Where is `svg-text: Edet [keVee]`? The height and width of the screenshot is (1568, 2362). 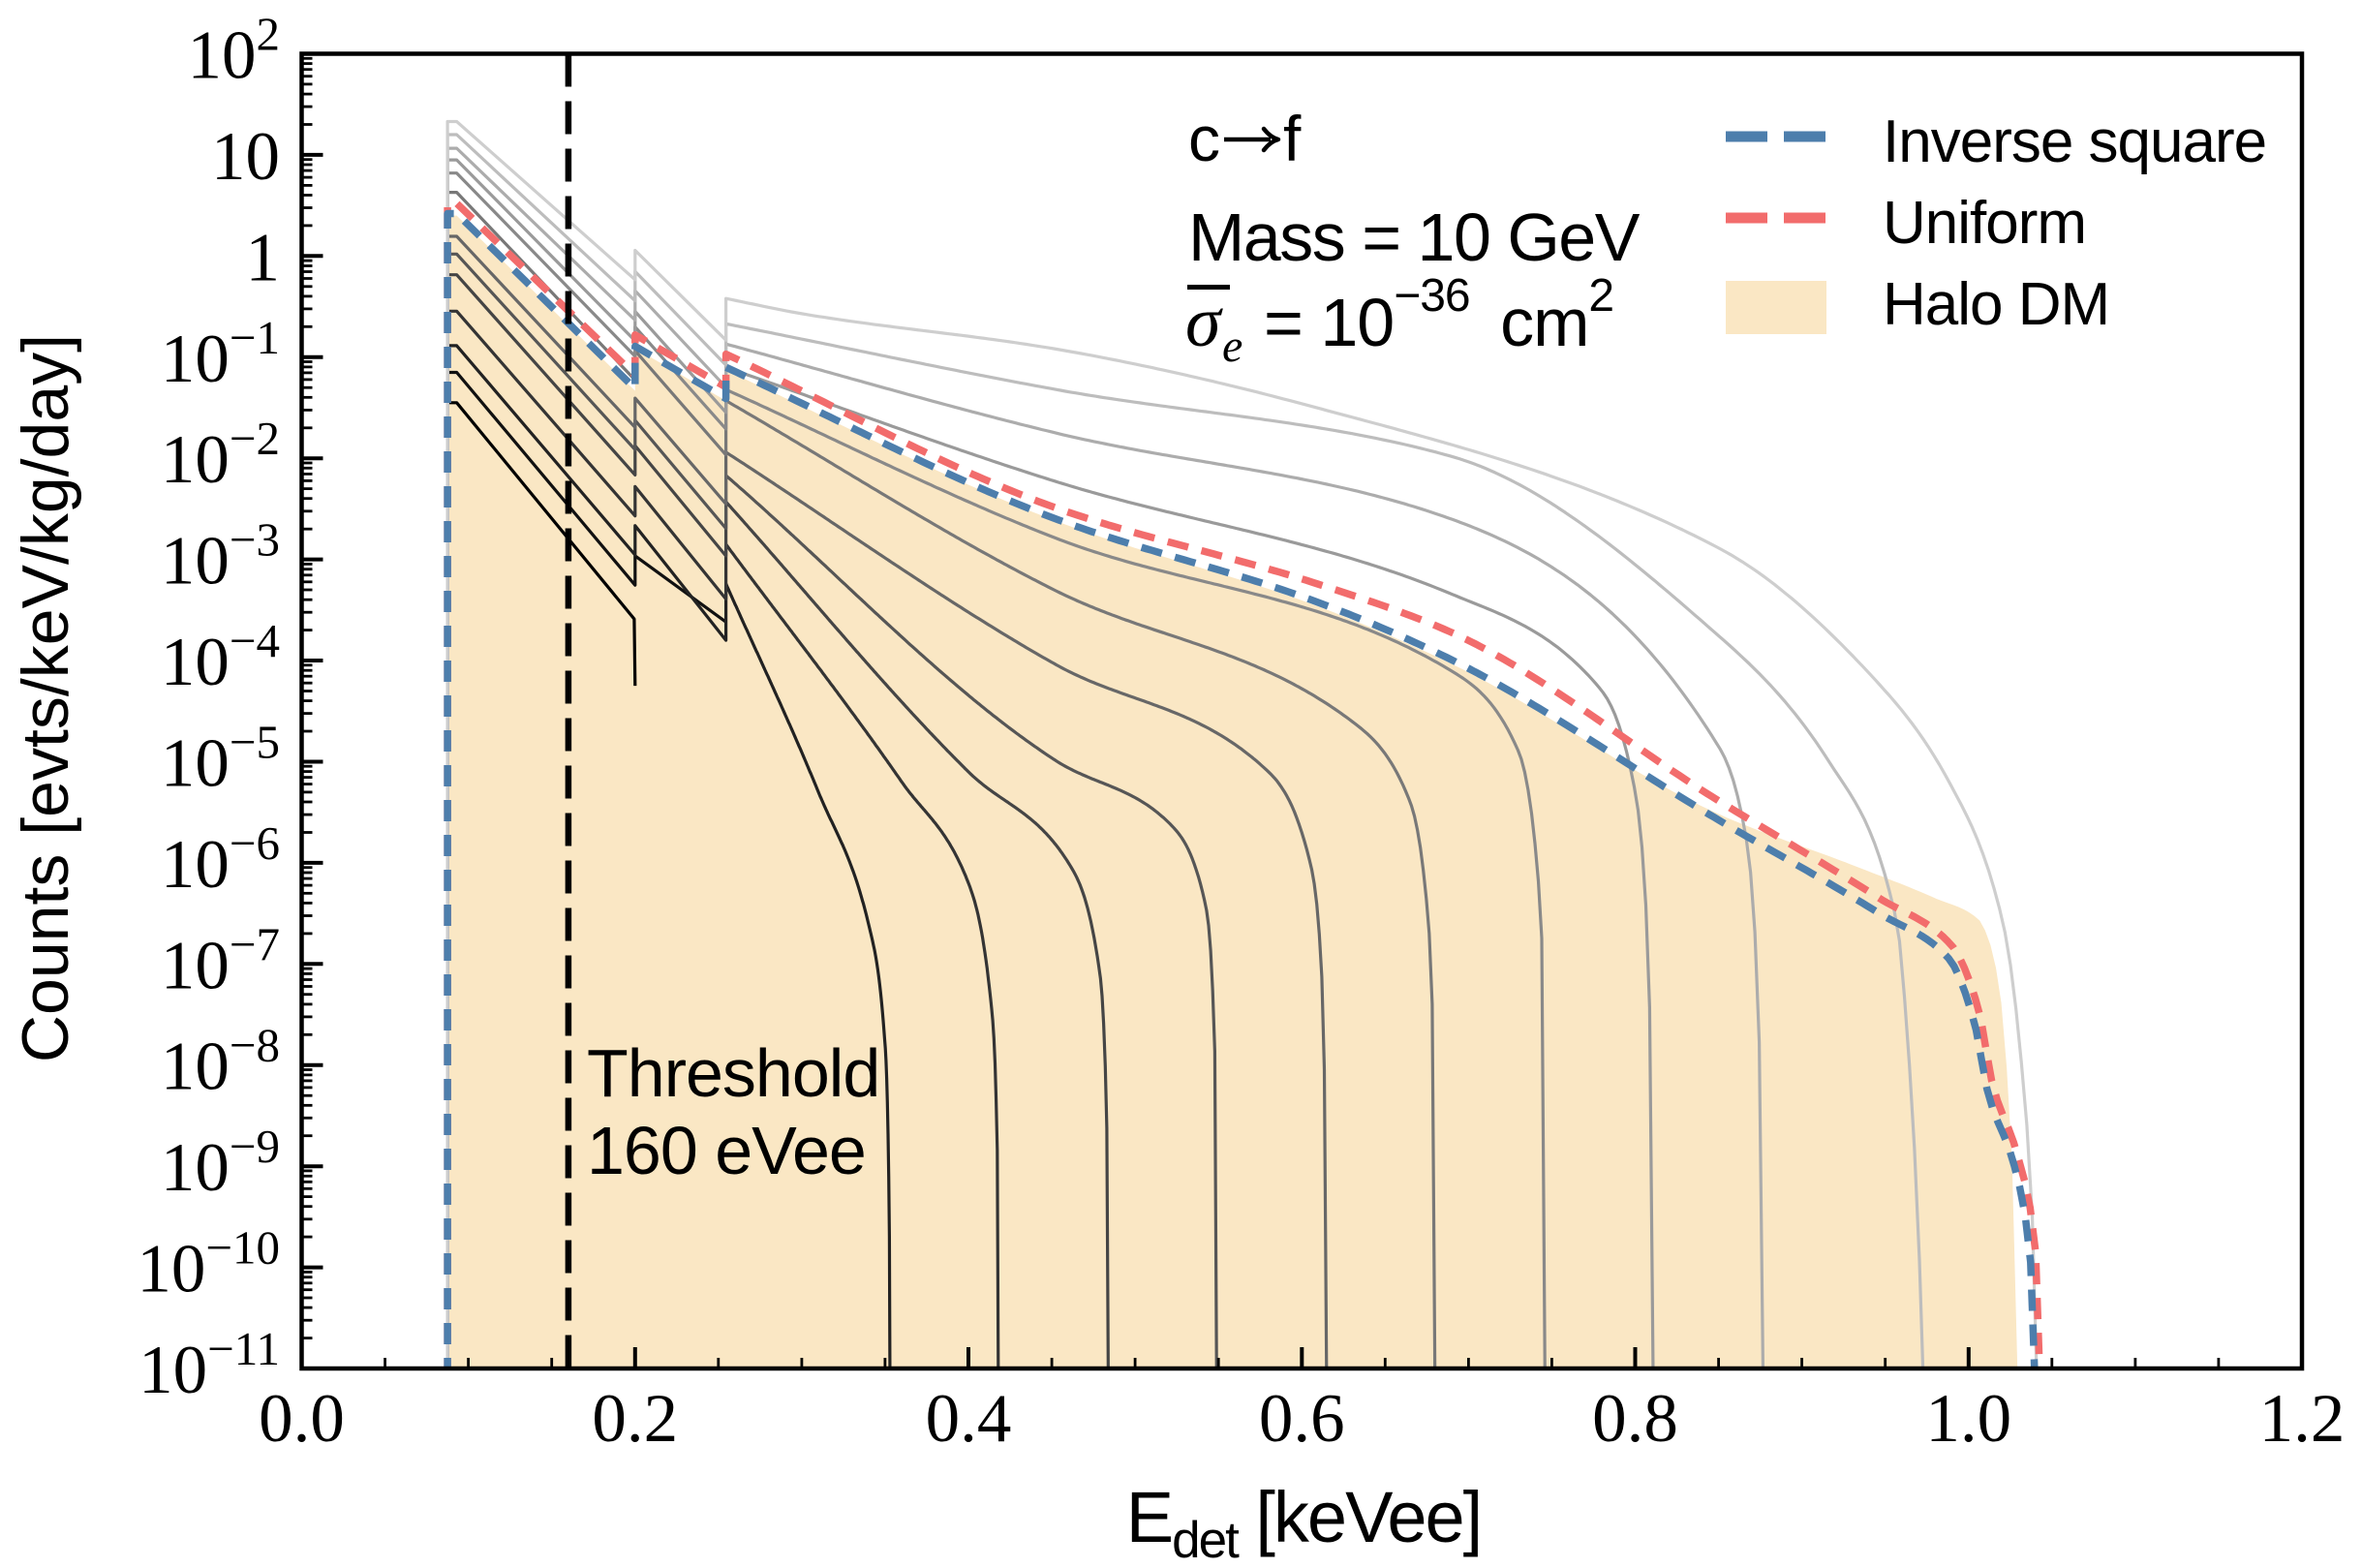
svg-text: Edet [keVee] is located at coordinates (1303, 1522).